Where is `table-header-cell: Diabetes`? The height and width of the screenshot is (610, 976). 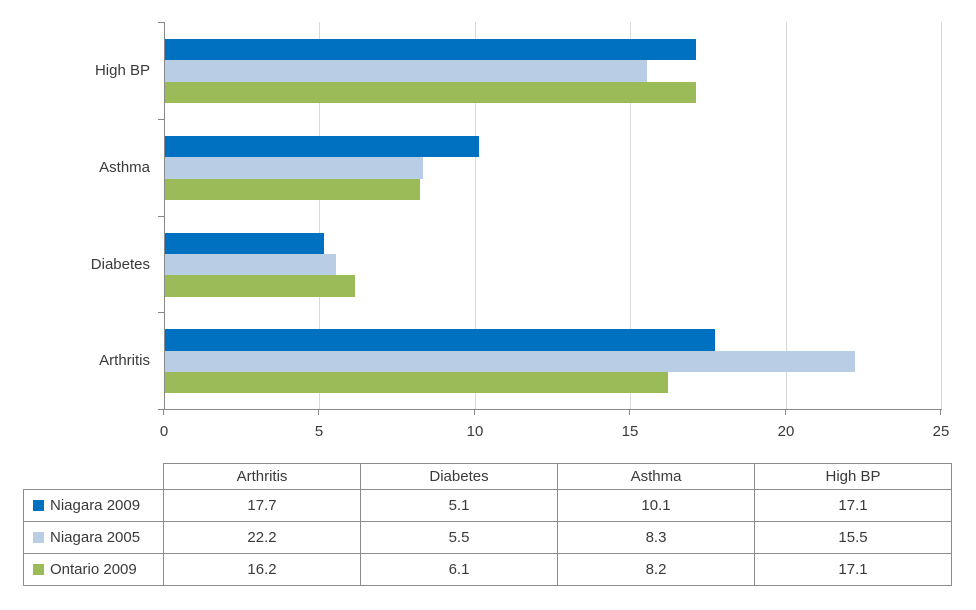 table-header-cell: Diabetes is located at coordinates (459, 476).